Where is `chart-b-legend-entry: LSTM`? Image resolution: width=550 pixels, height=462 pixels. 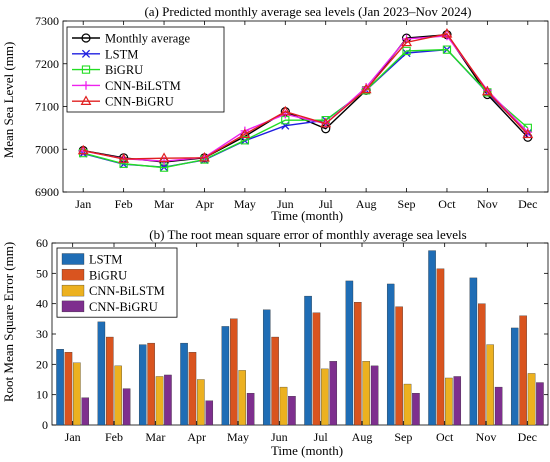 chart-b-legend-entry: LSTM is located at coordinates (91, 260).